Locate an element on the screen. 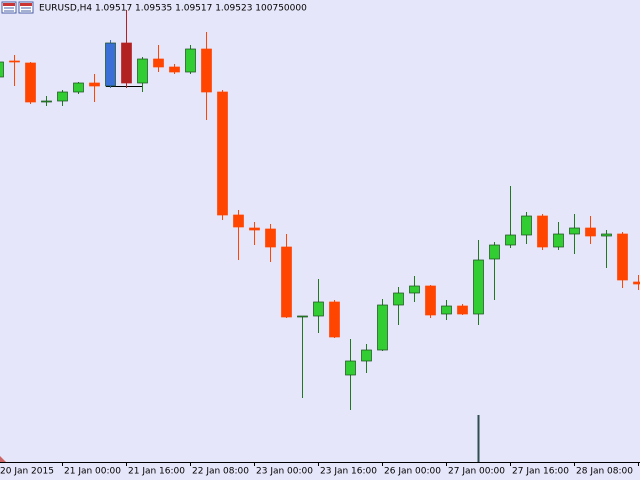 The image size is (640, 480). x-tick-label: 27 Jan 00:00 is located at coordinates (476, 472).